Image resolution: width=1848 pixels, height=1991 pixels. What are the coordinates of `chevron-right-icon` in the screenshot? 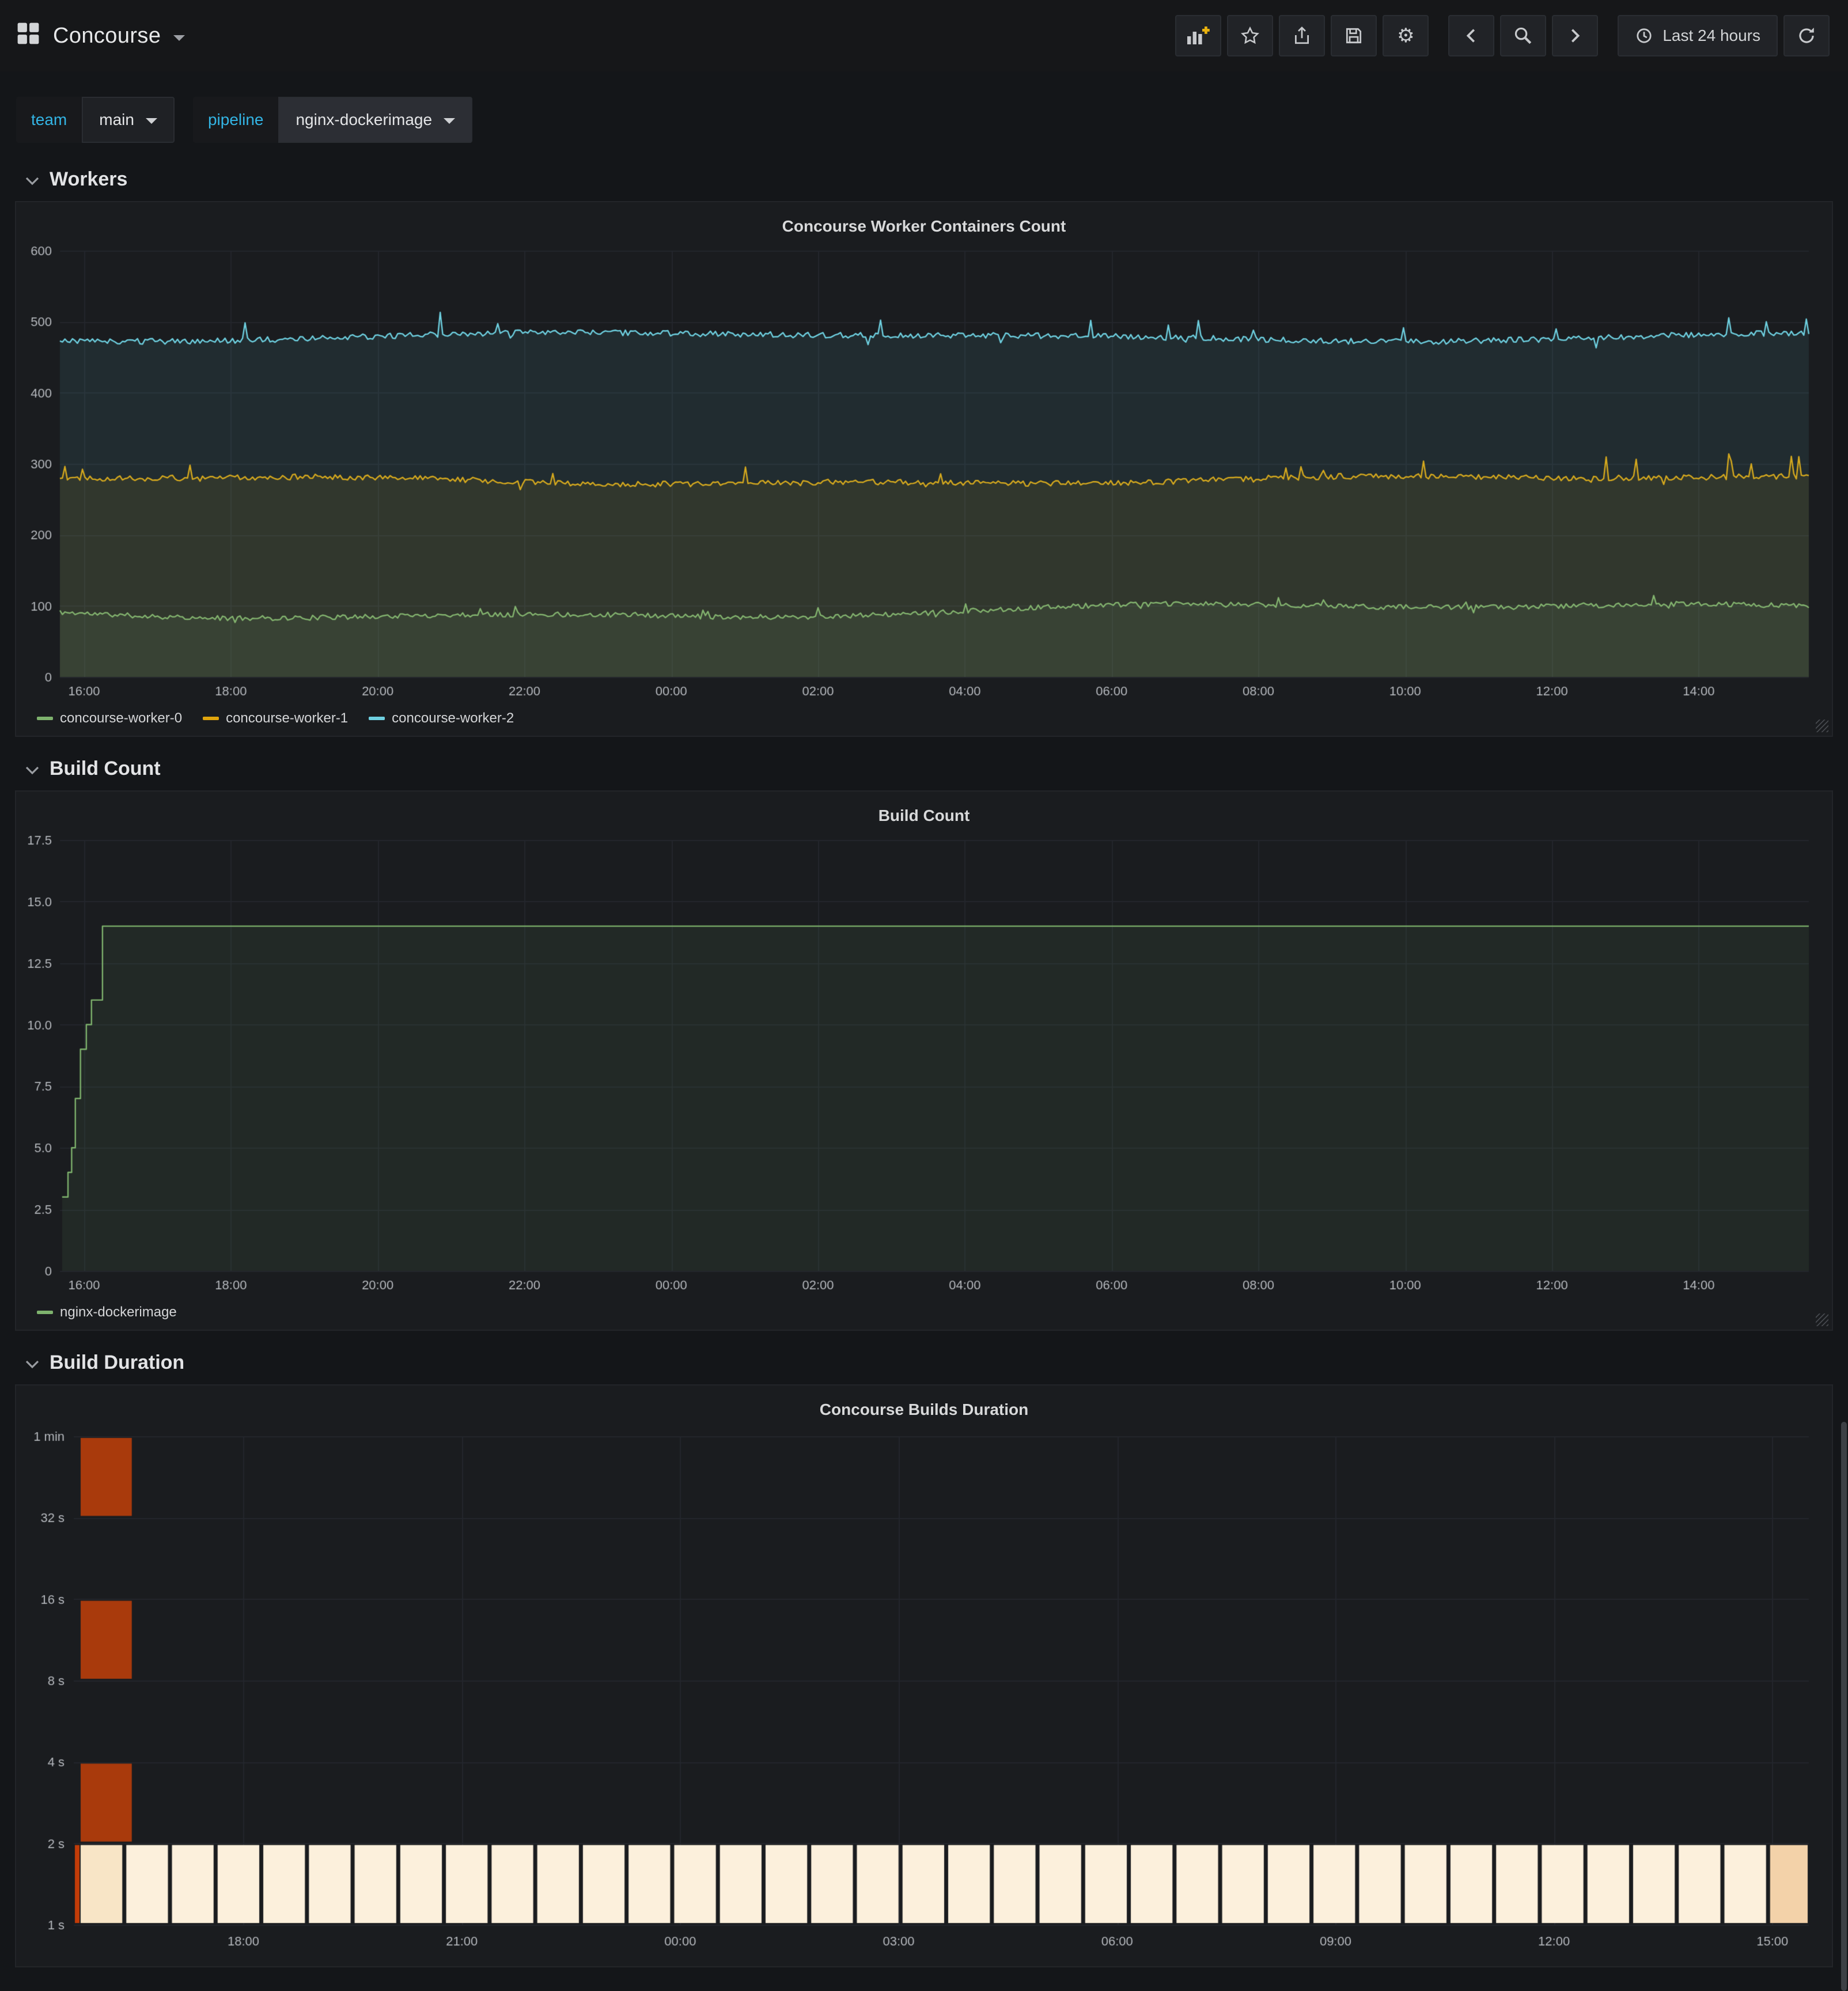 It's located at (1575, 36).